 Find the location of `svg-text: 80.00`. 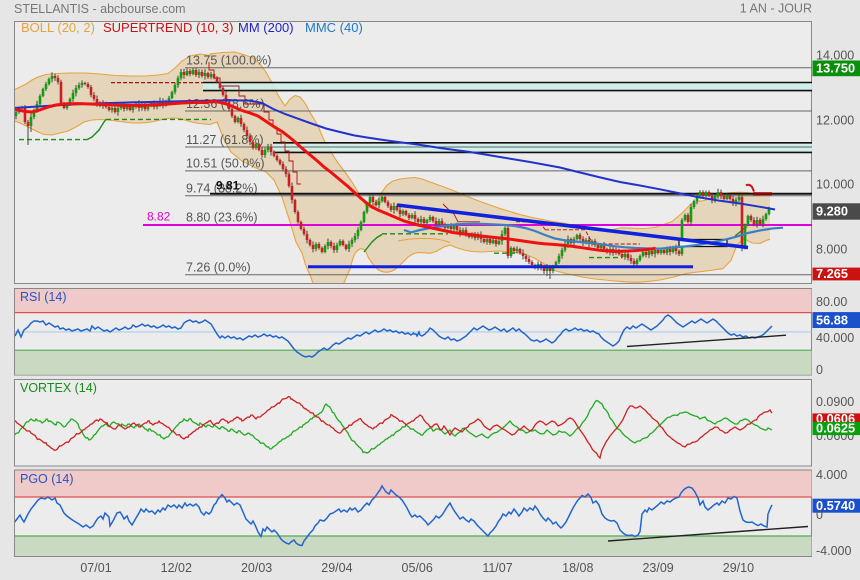

svg-text: 80.00 is located at coordinates (831, 302).